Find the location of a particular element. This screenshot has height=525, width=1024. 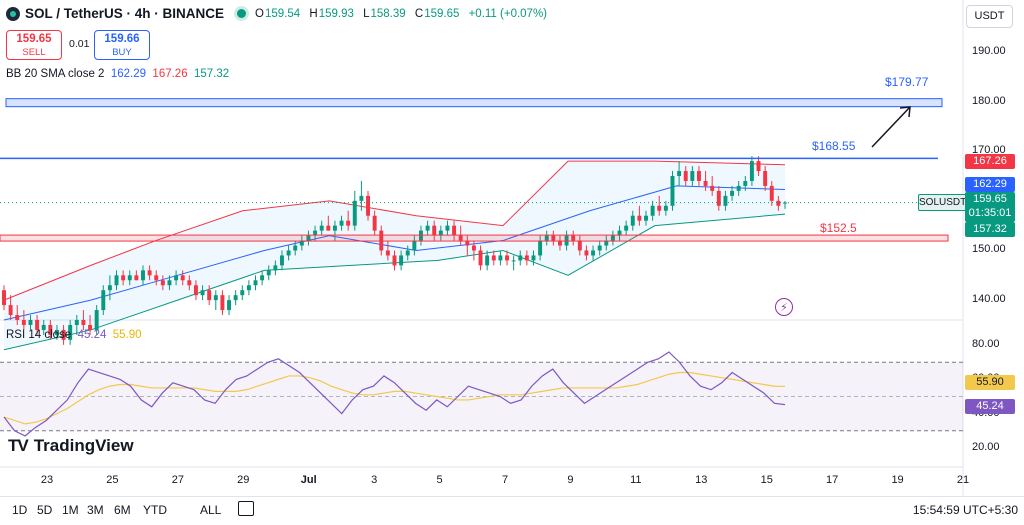

price-tick-label: 170.00 is located at coordinates (989, 150).